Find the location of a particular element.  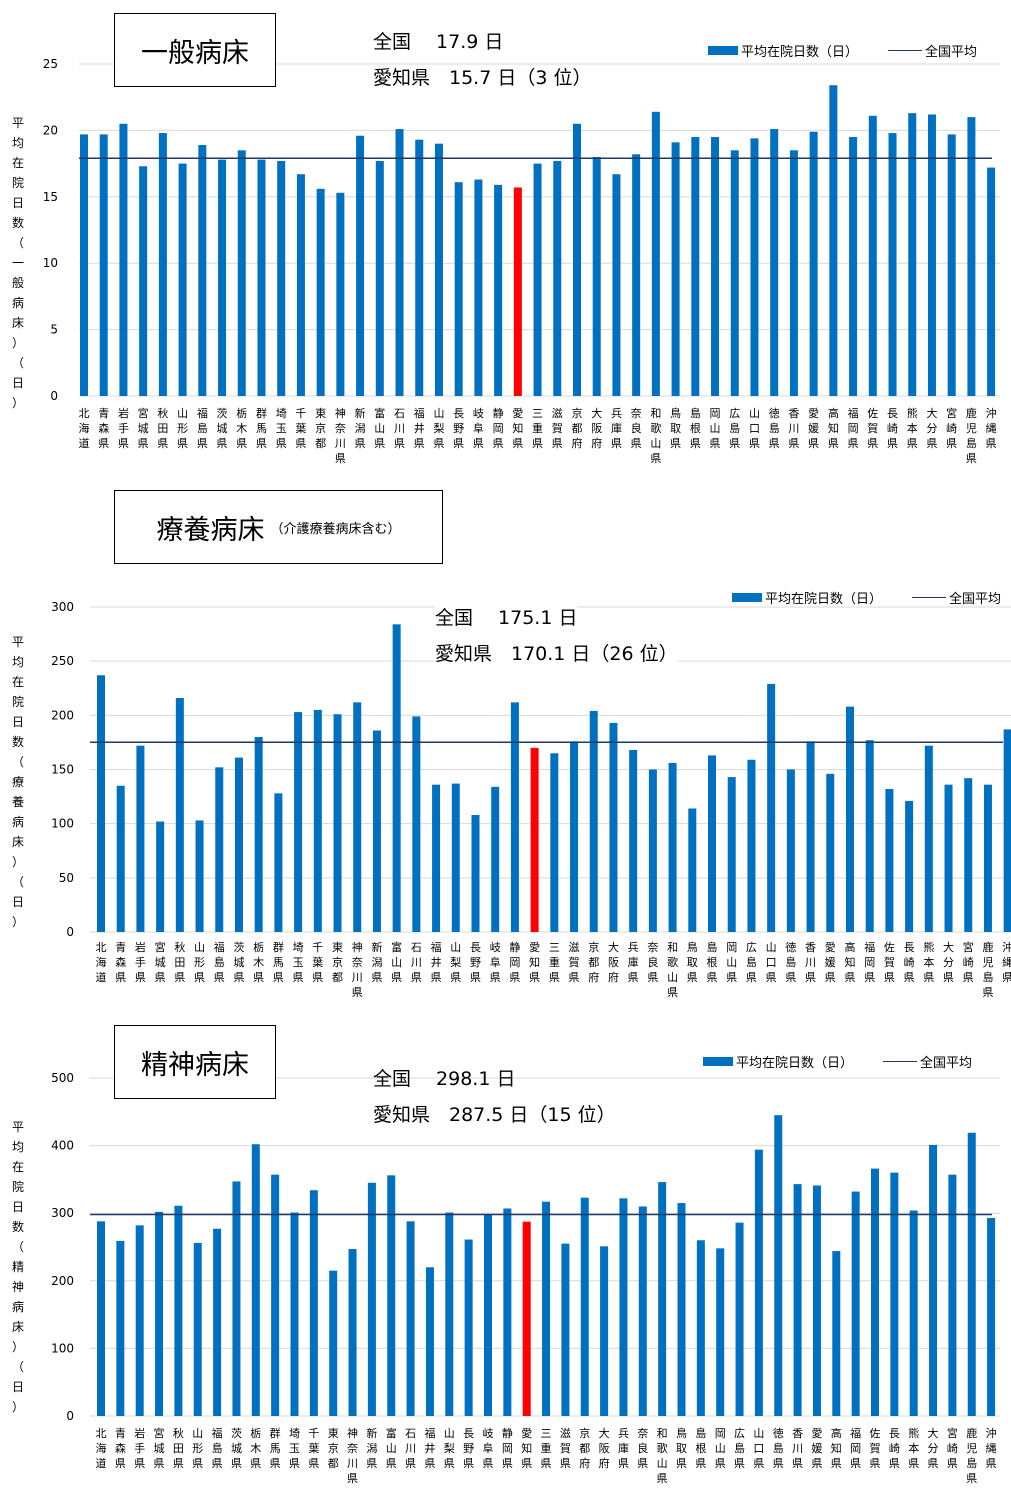

category-label-char: 府 is located at coordinates (596, 443).